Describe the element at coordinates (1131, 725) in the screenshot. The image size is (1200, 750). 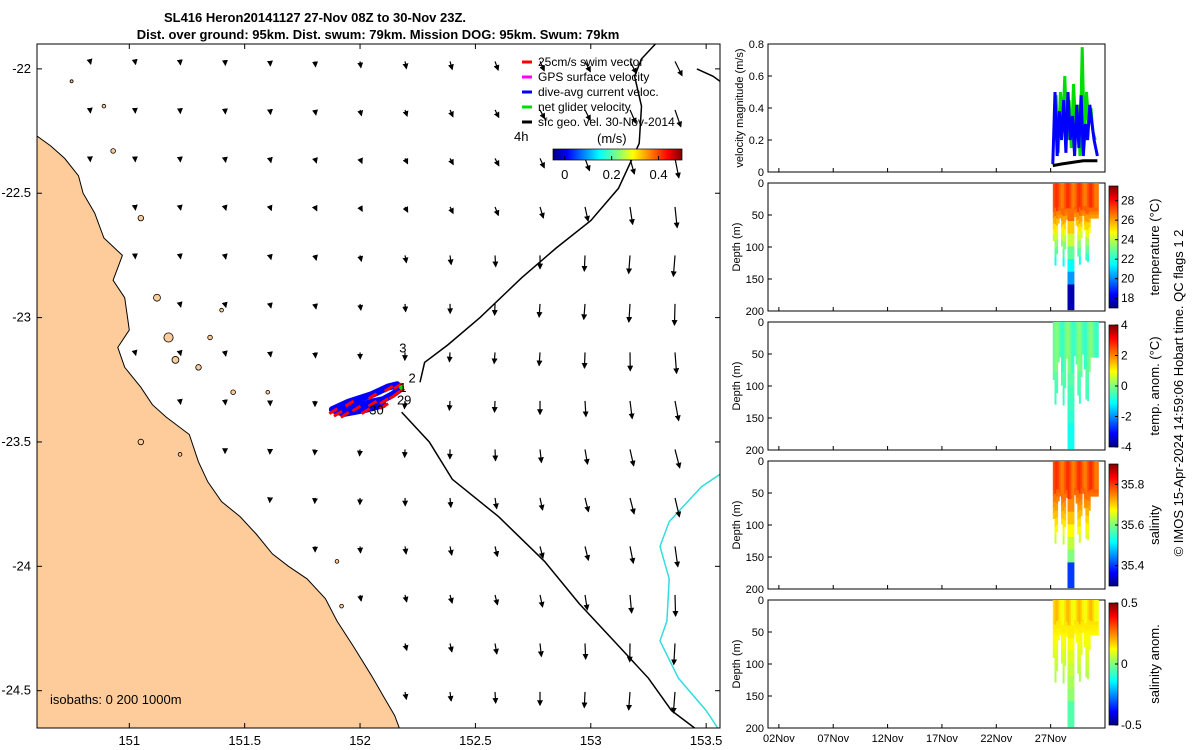
I see `section-colorbar-tick-label: -0.5` at that location.